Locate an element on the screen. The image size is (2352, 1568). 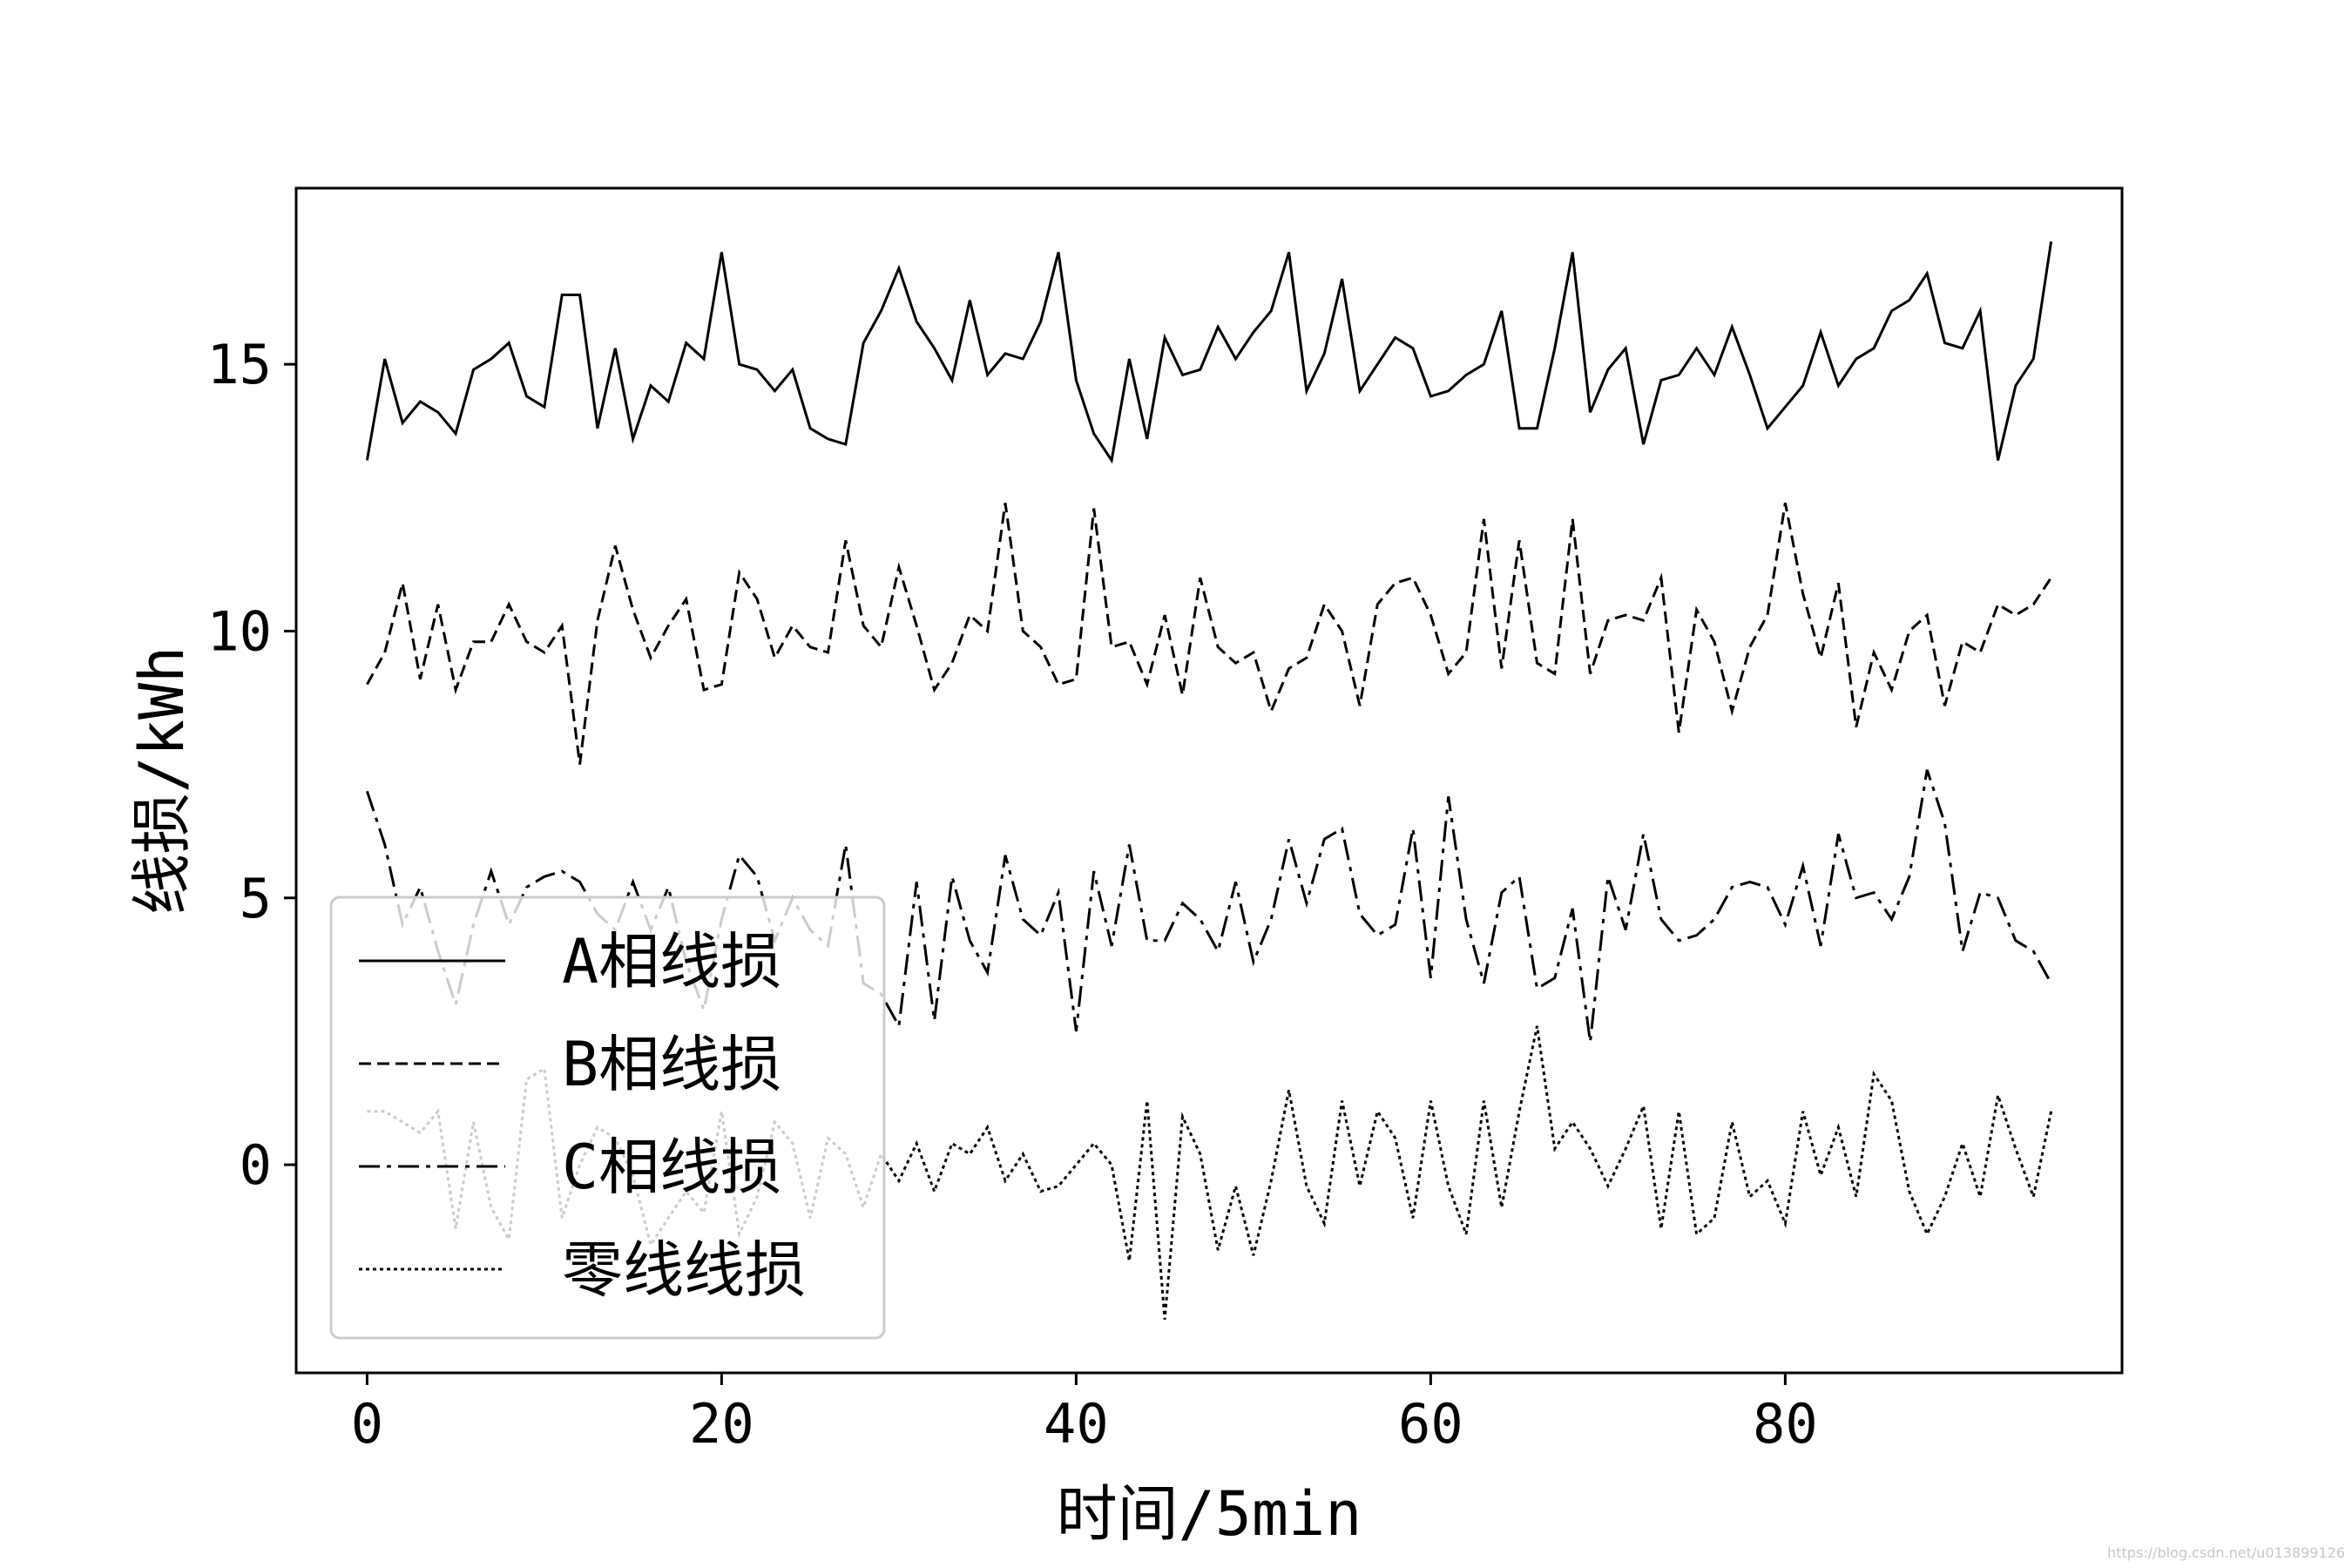
x-tick-label: 0 is located at coordinates (367, 1424).